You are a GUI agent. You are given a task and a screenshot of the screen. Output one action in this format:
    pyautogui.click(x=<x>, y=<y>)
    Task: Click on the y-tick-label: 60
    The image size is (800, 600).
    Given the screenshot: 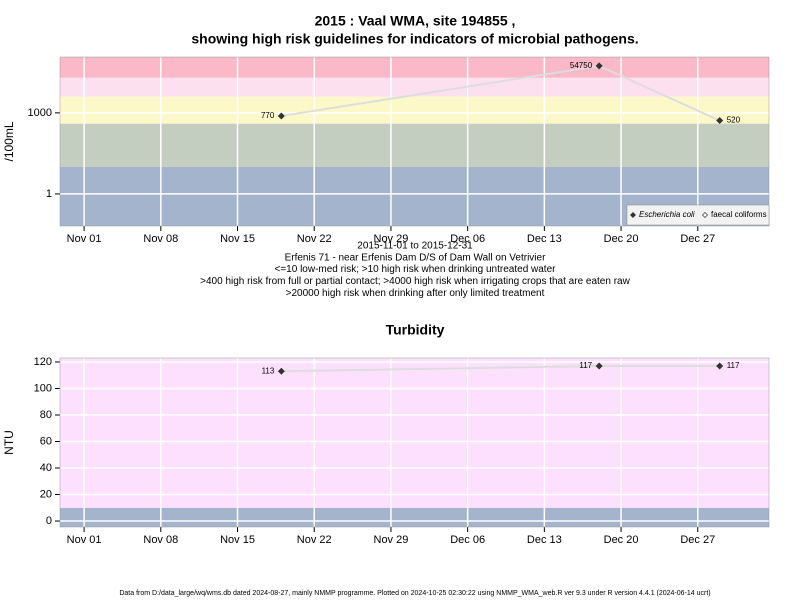 What is the action you would take?
    pyautogui.click(x=46, y=441)
    